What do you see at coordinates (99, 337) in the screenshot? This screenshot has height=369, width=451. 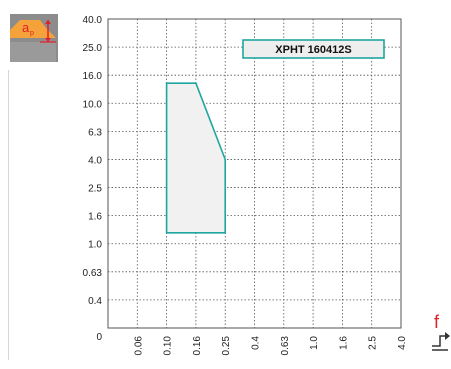 I see `y-tick-label: 0` at bounding box center [99, 337].